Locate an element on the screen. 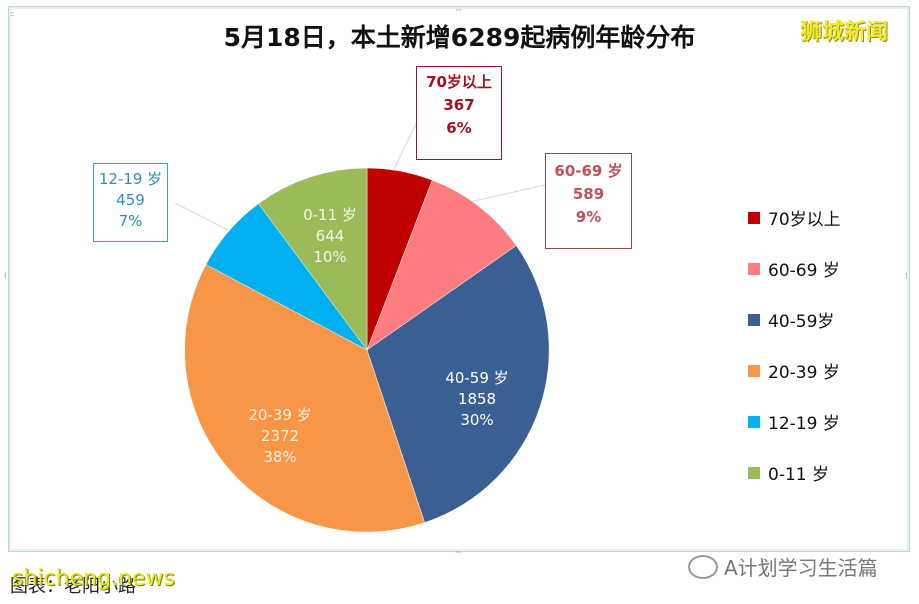 Image resolution: width=919 pixels, height=604 pixels. legend-label: 70岁以上 is located at coordinates (804, 220).